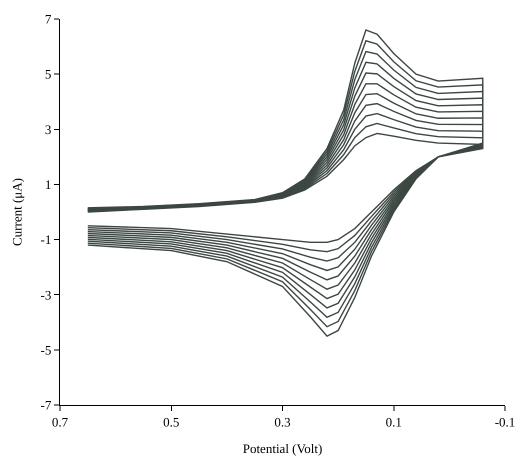  I want to click on y-tick-label: 7, so click(48, 19).